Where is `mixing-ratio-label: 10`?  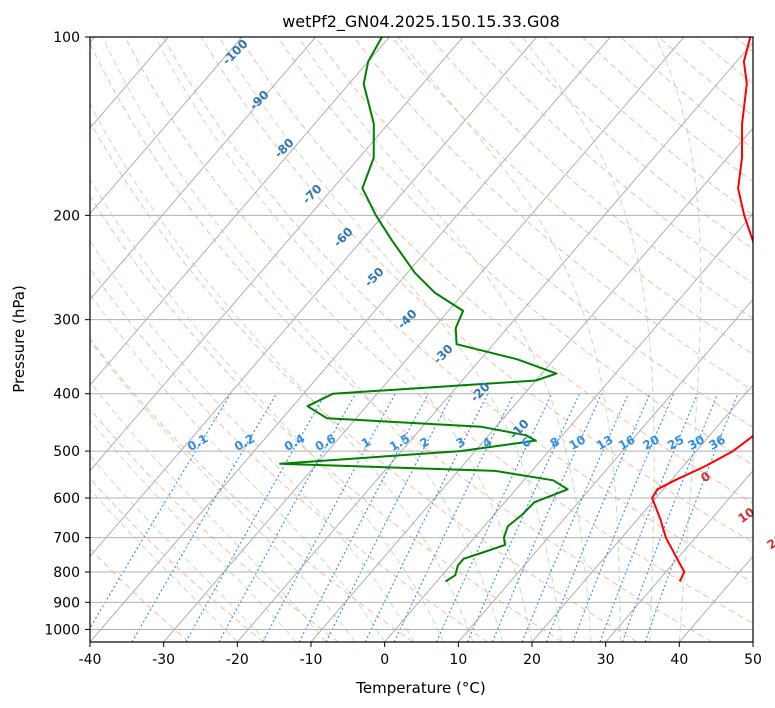 mixing-ratio-label: 10 is located at coordinates (577, 442).